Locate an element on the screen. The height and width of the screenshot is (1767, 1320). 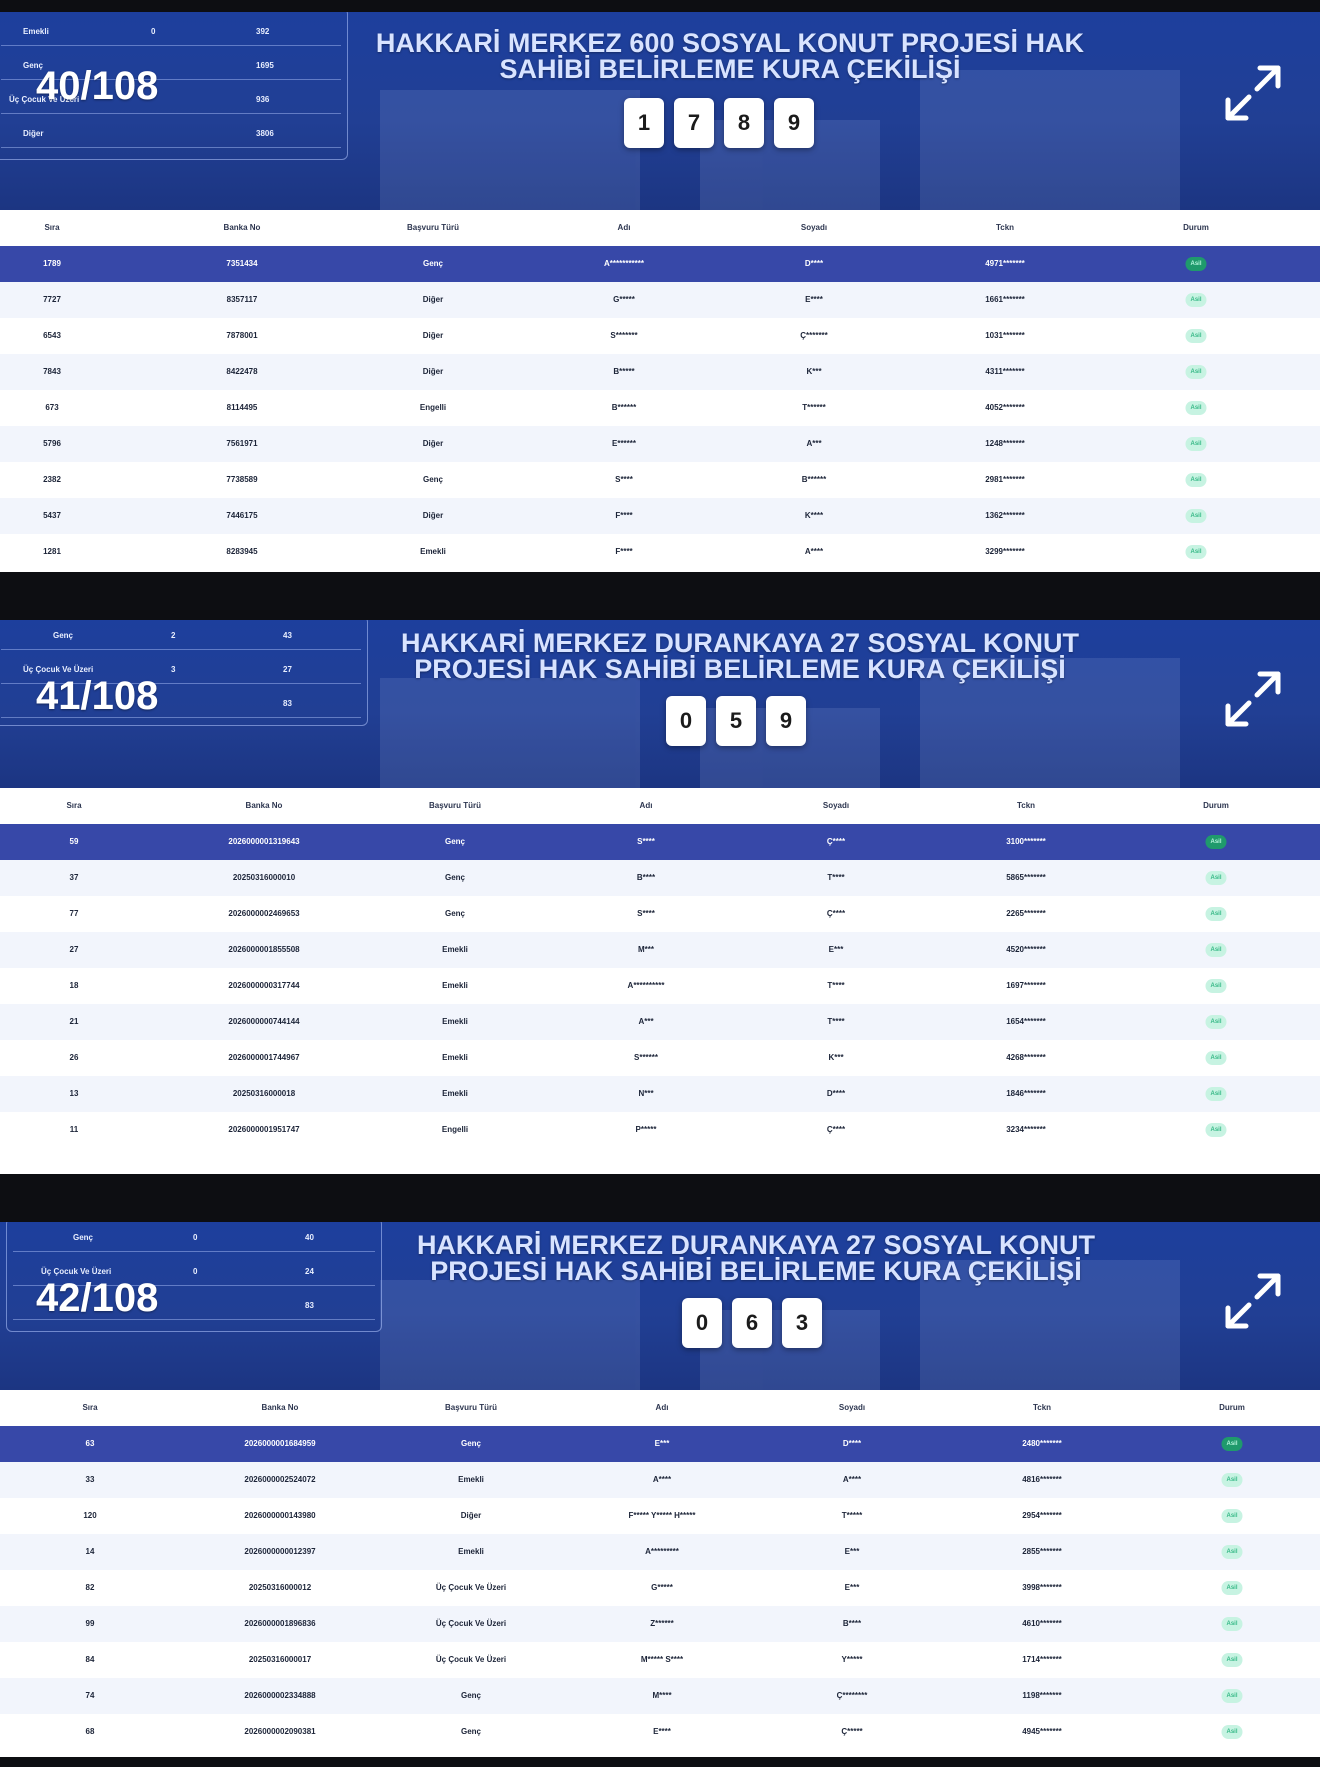
cell-tckn: 4816******* is located at coordinates (1042, 1479).